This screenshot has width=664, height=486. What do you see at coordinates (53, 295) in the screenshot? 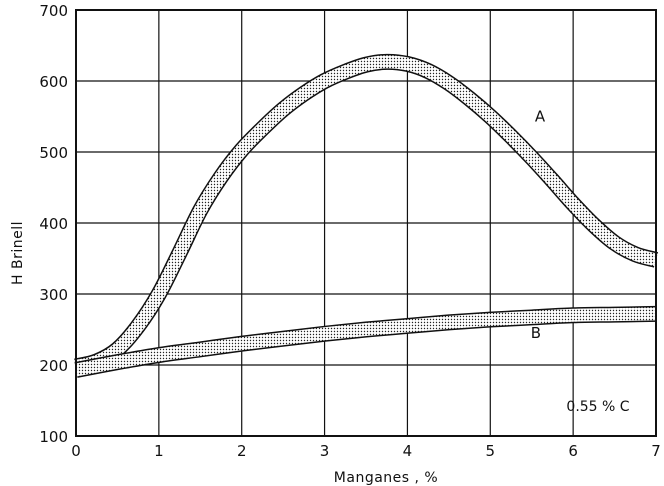
I see `y-tick-label: 300` at bounding box center [53, 295].